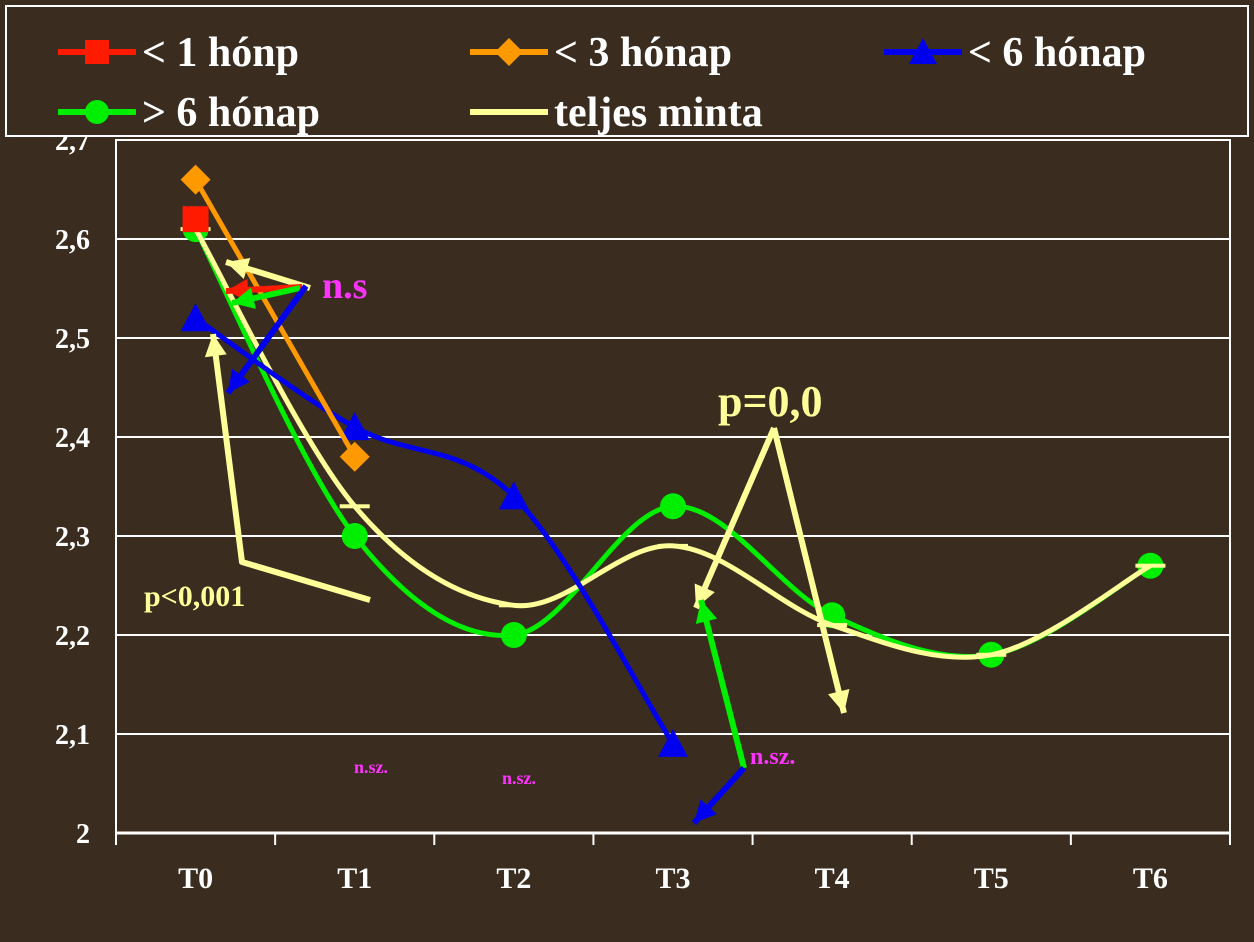 This screenshot has height=942, width=1254. I want to click on y-tick-label: 2,5, so click(72, 339).